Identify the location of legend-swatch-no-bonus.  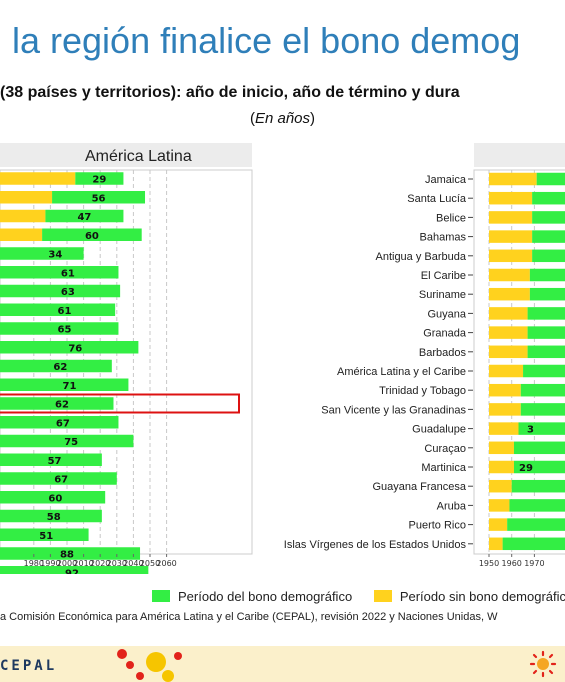
(382, 596).